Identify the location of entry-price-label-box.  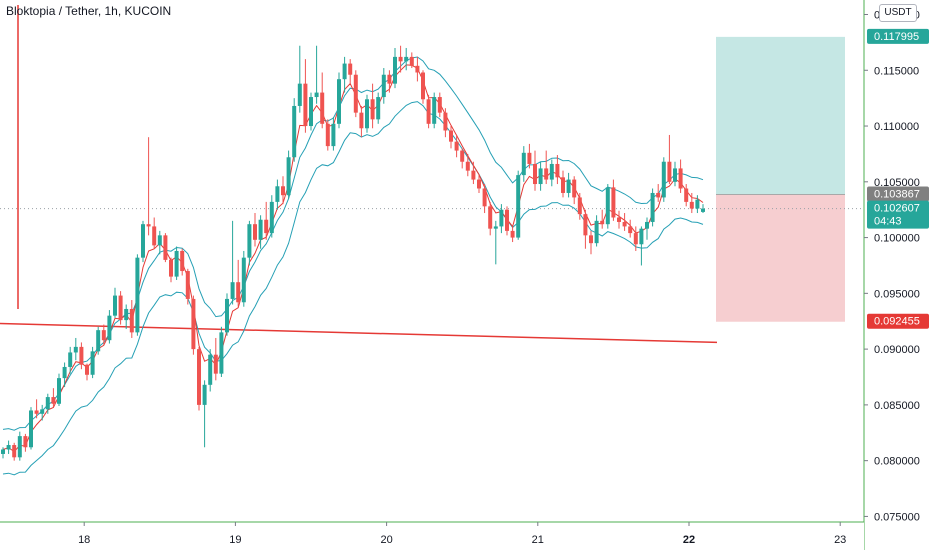
(898, 194).